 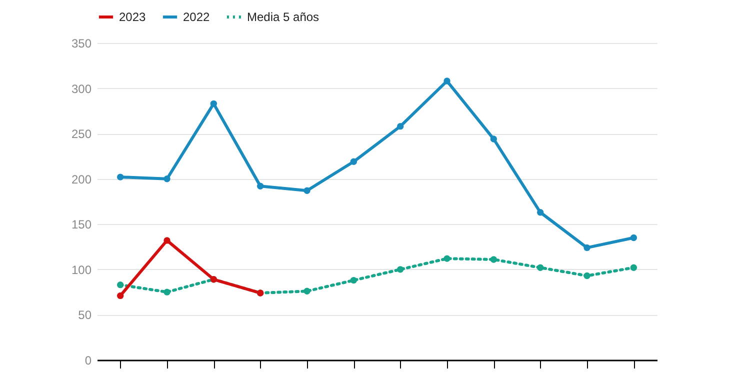 I want to click on legend-label: 2022, so click(x=196, y=17).